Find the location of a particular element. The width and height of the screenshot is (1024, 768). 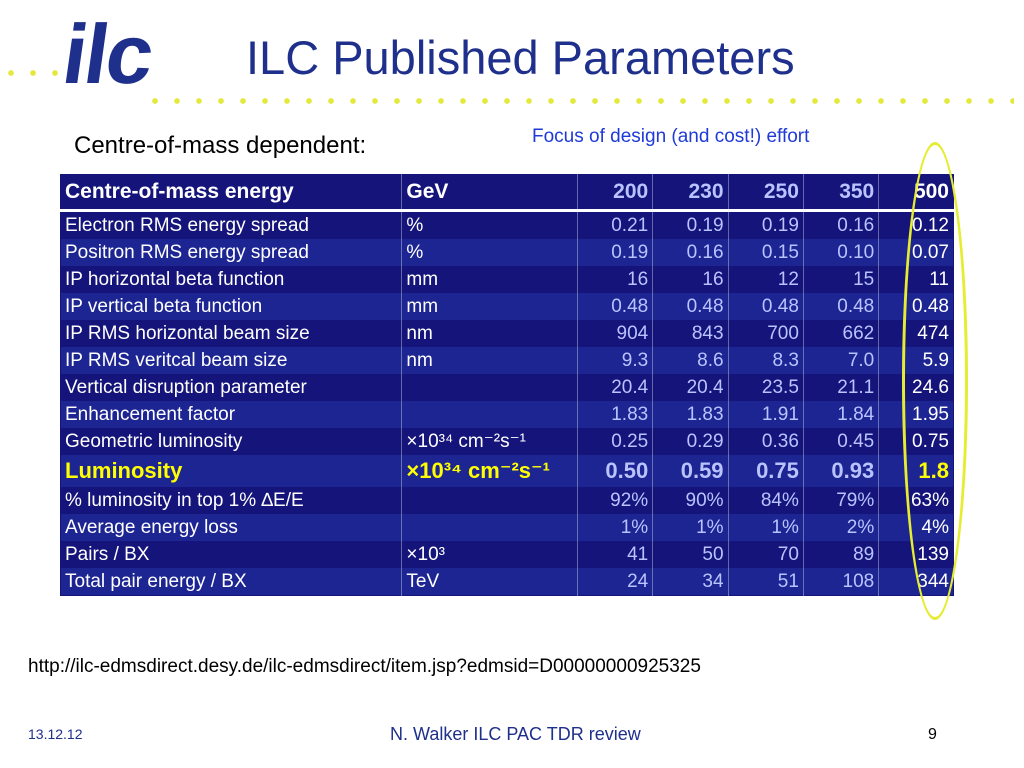

table-row: Average energy loss 1% 1% 1% 2% 4% is located at coordinates (507, 527).